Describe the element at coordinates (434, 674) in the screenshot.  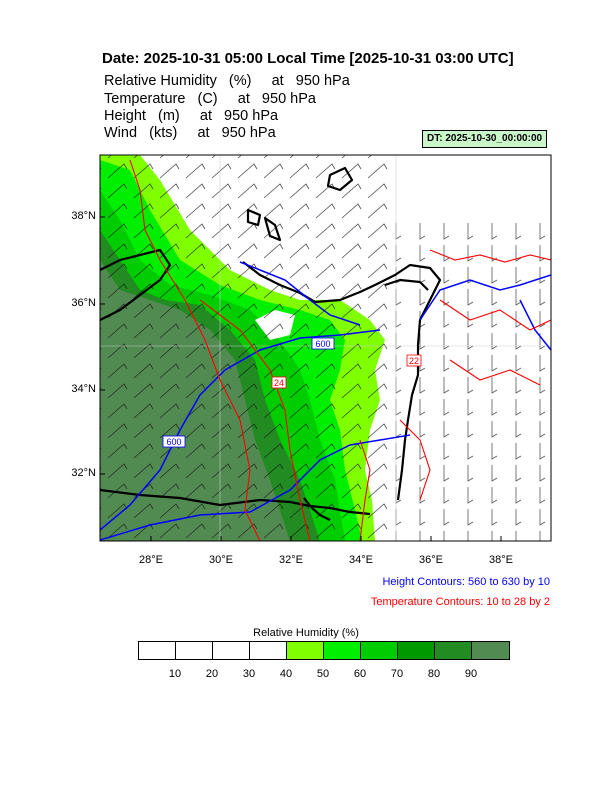
I see `legend-label: 80` at that location.